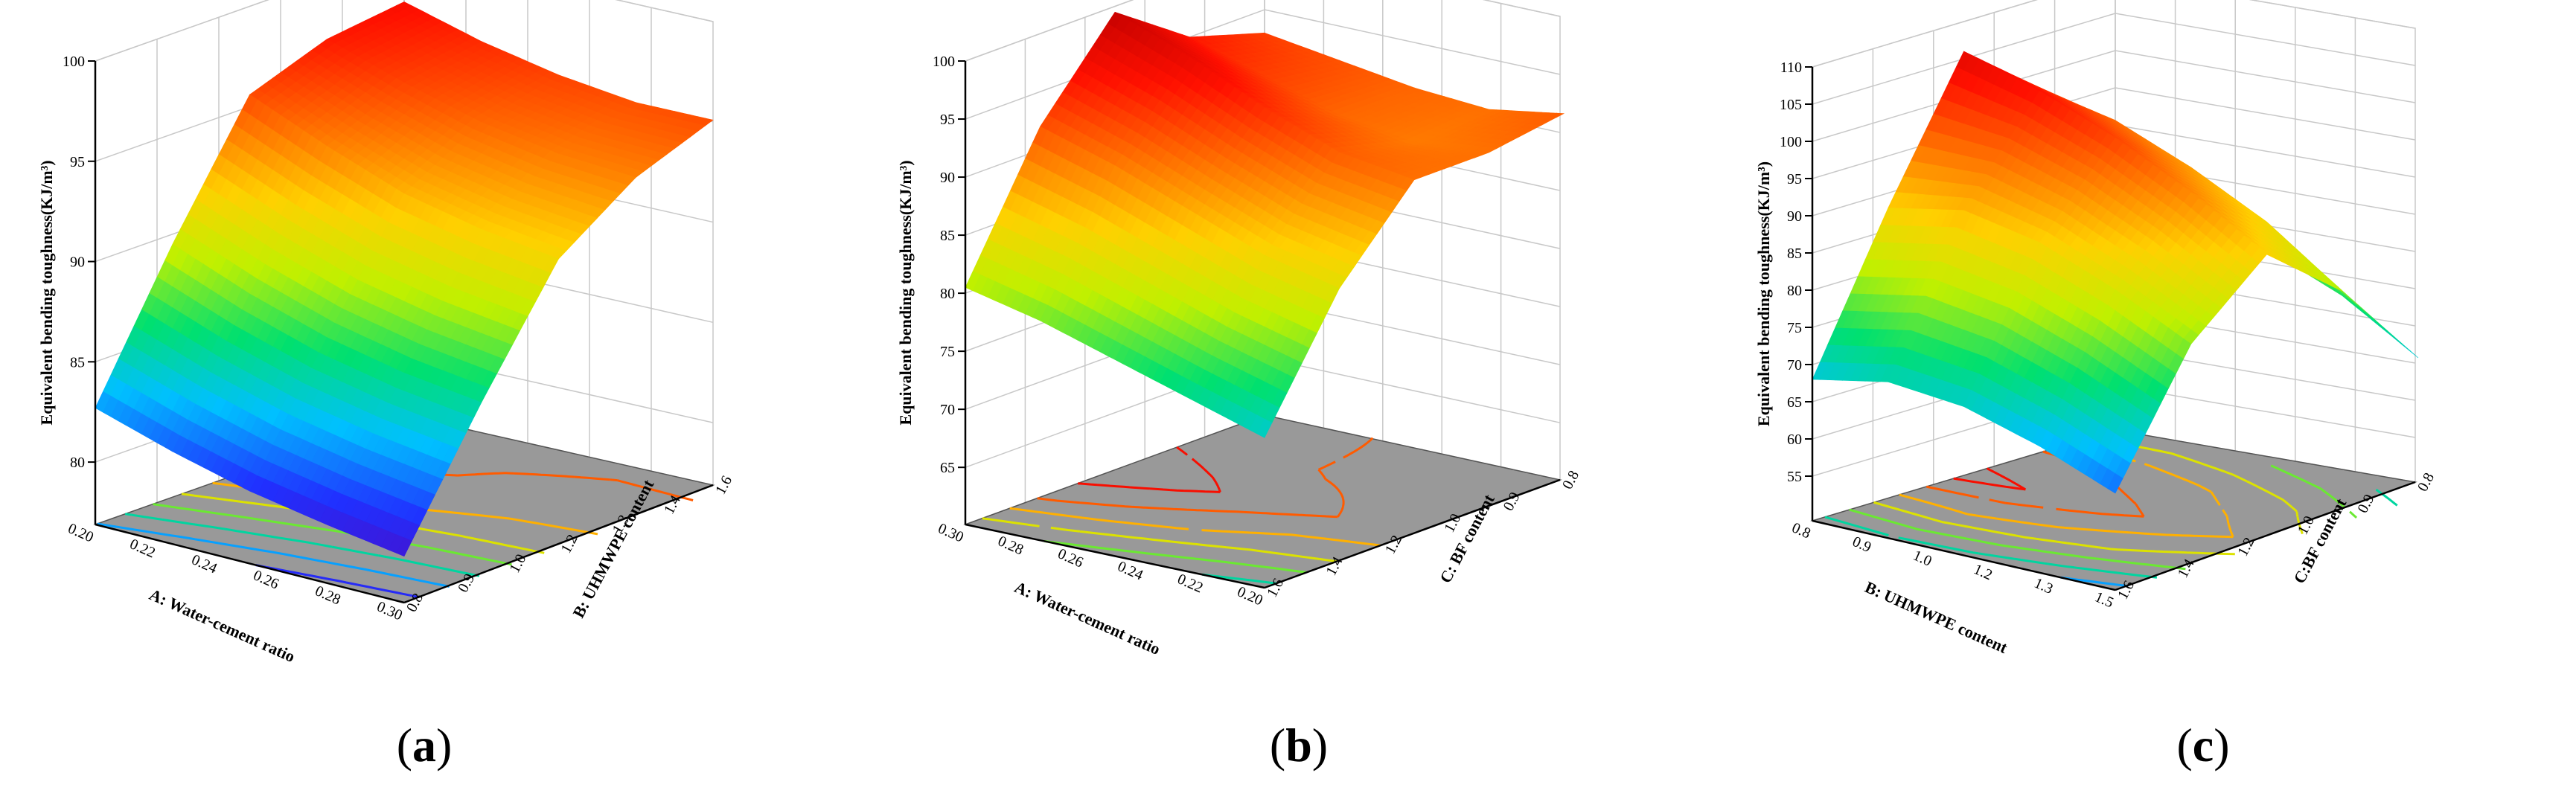 The width and height of the screenshot is (2576, 802). I want to click on caption-a: (a), so click(424, 745).